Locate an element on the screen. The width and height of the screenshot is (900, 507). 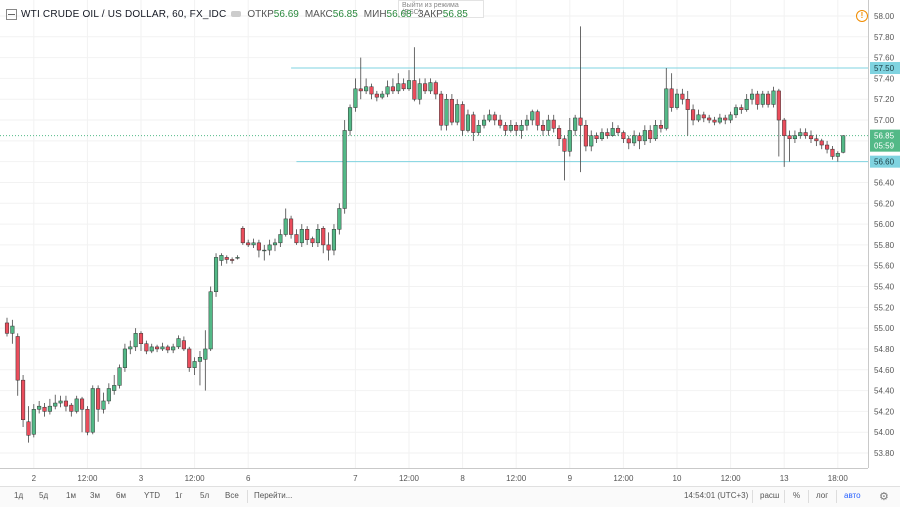
bar-countdown-label: 05:59 is located at coordinates (884, 146).